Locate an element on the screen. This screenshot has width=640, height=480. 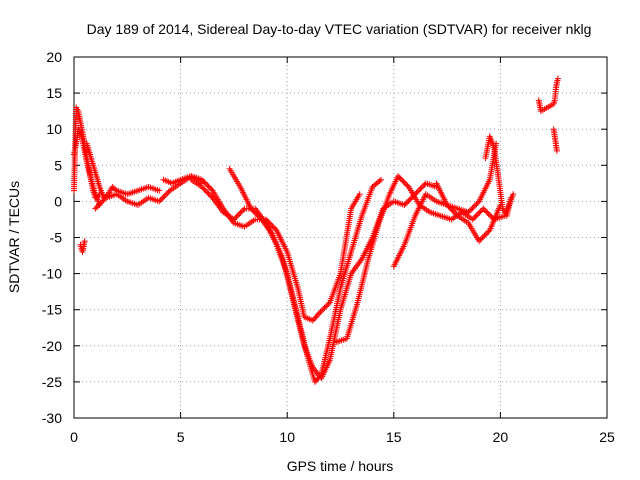
x-tick-label: 15 is located at coordinates (394, 437).